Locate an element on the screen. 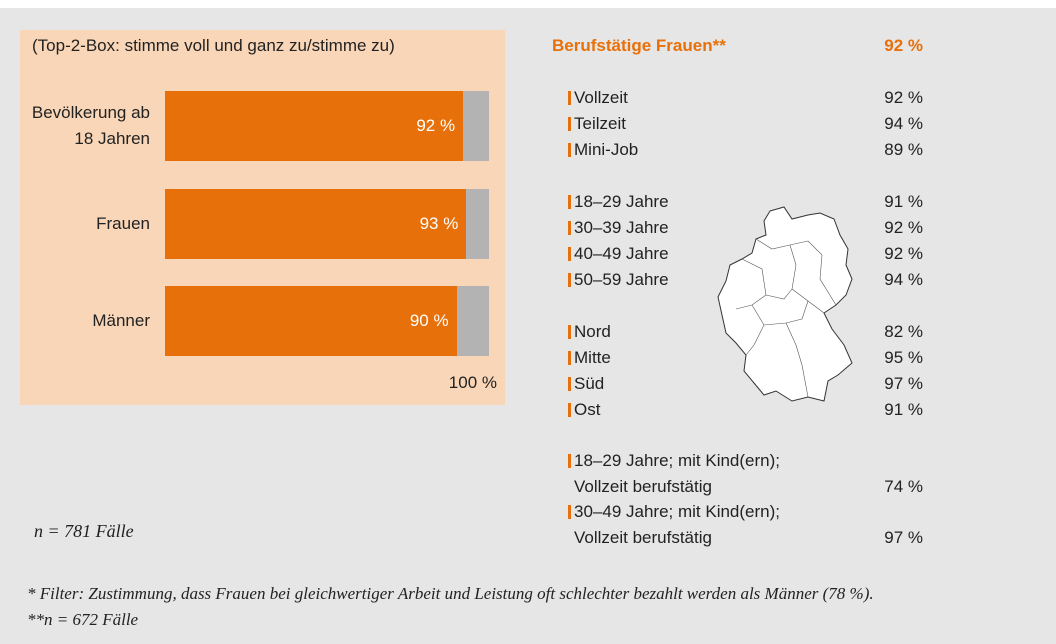  value-label: 90 % is located at coordinates (429, 320).